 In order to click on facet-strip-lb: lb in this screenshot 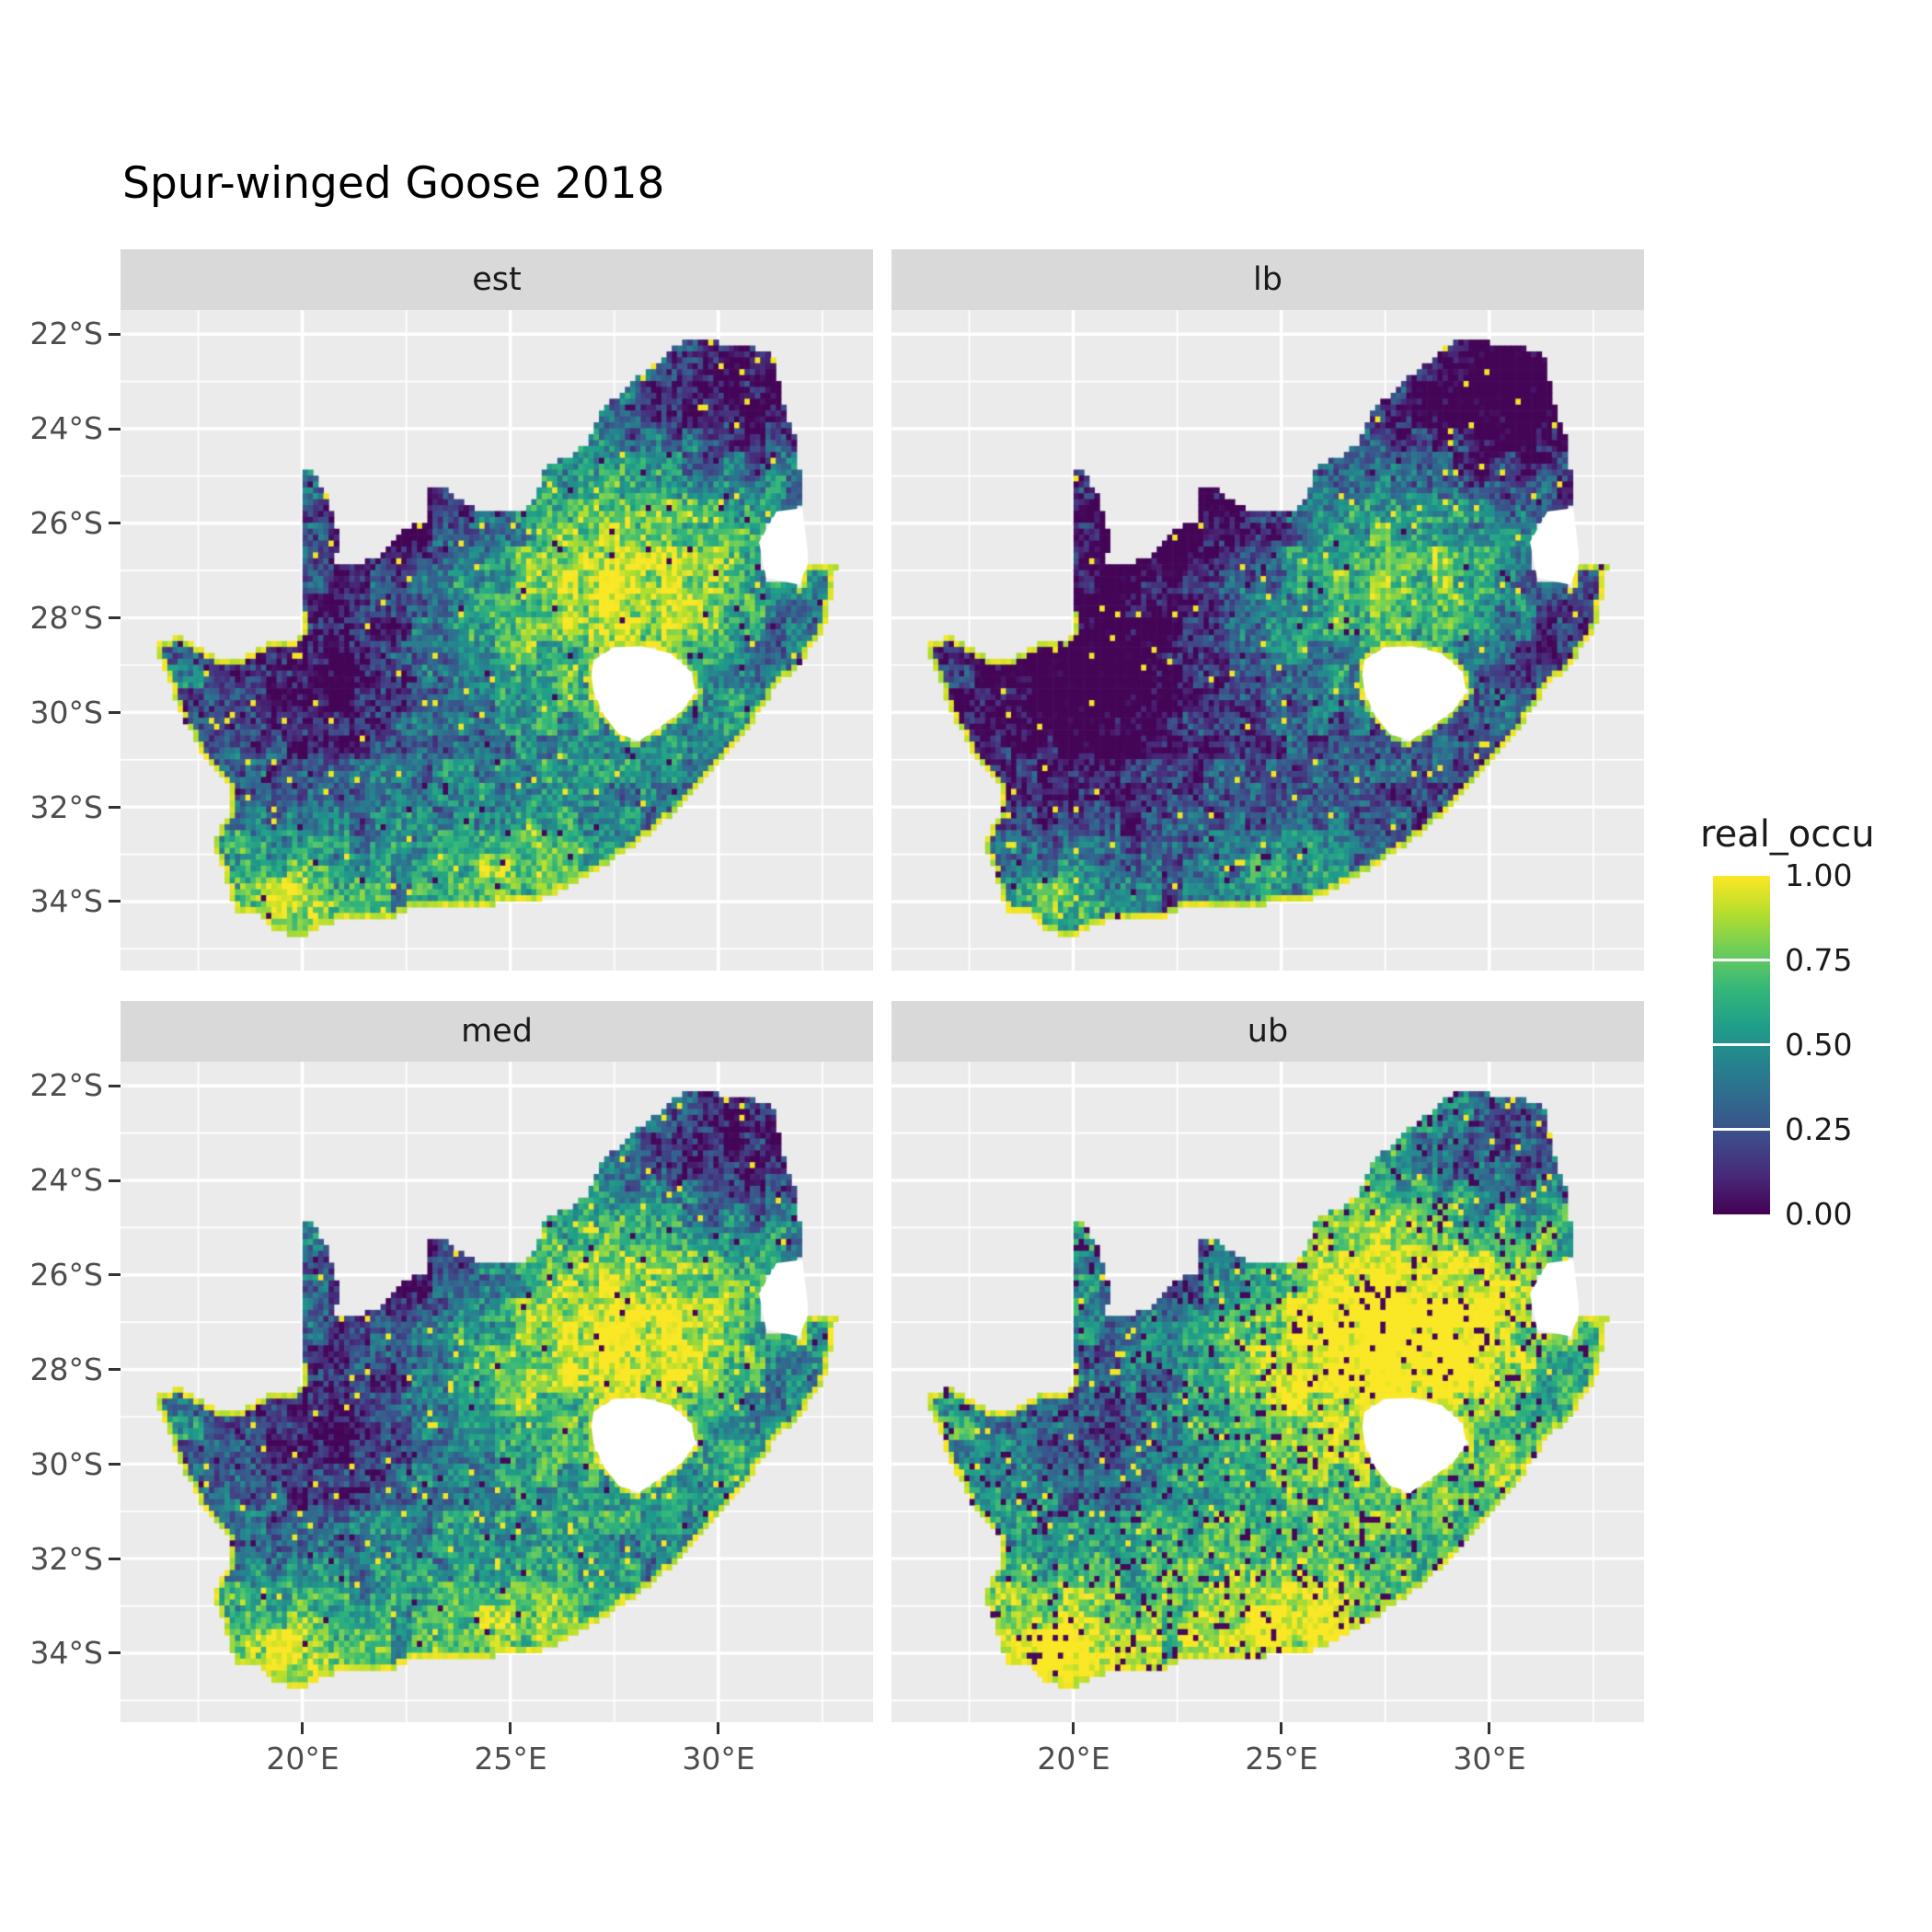, I will do `click(1267, 279)`.